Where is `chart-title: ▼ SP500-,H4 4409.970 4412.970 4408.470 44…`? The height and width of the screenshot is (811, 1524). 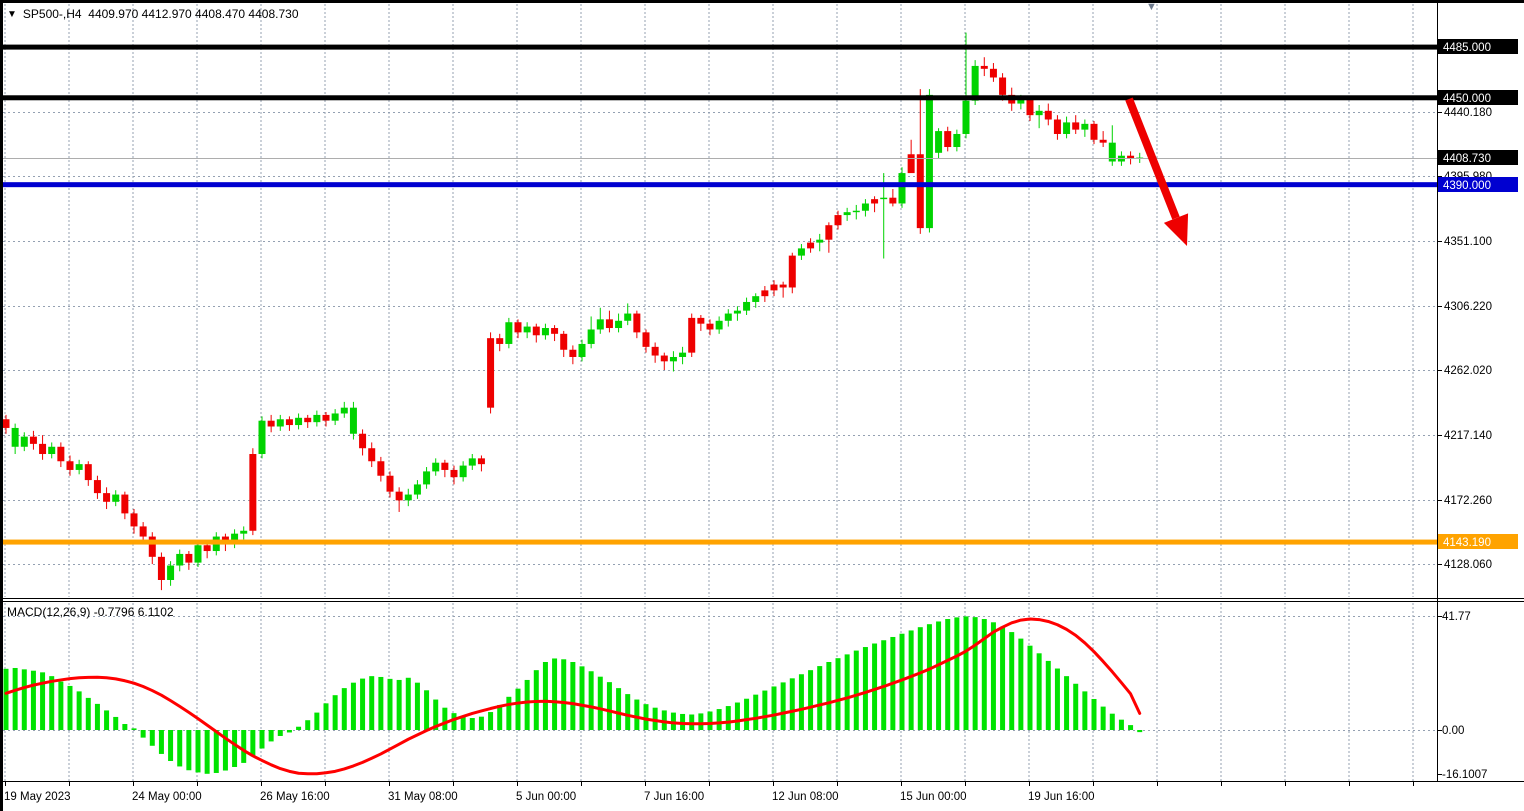
chart-title: ▼ SP500-,H4 4409.970 4412.970 4408.470 44… is located at coordinates (153, 14).